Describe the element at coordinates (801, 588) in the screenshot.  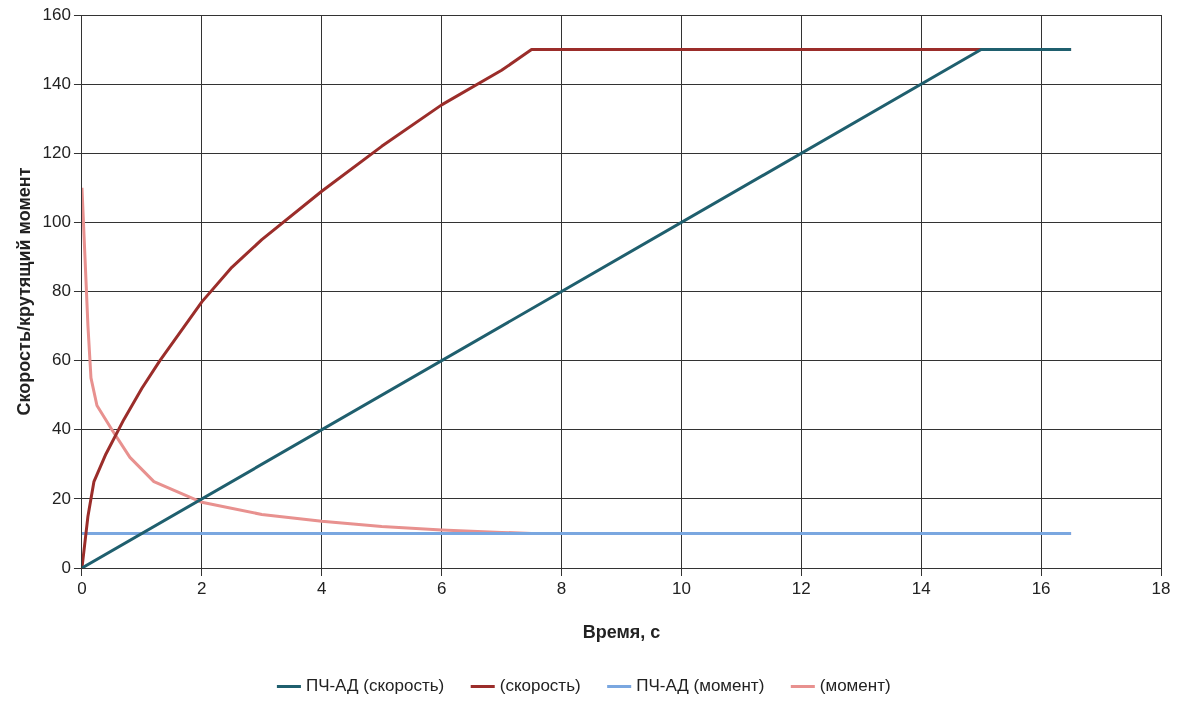
I see `x-tick-label: 12` at that location.